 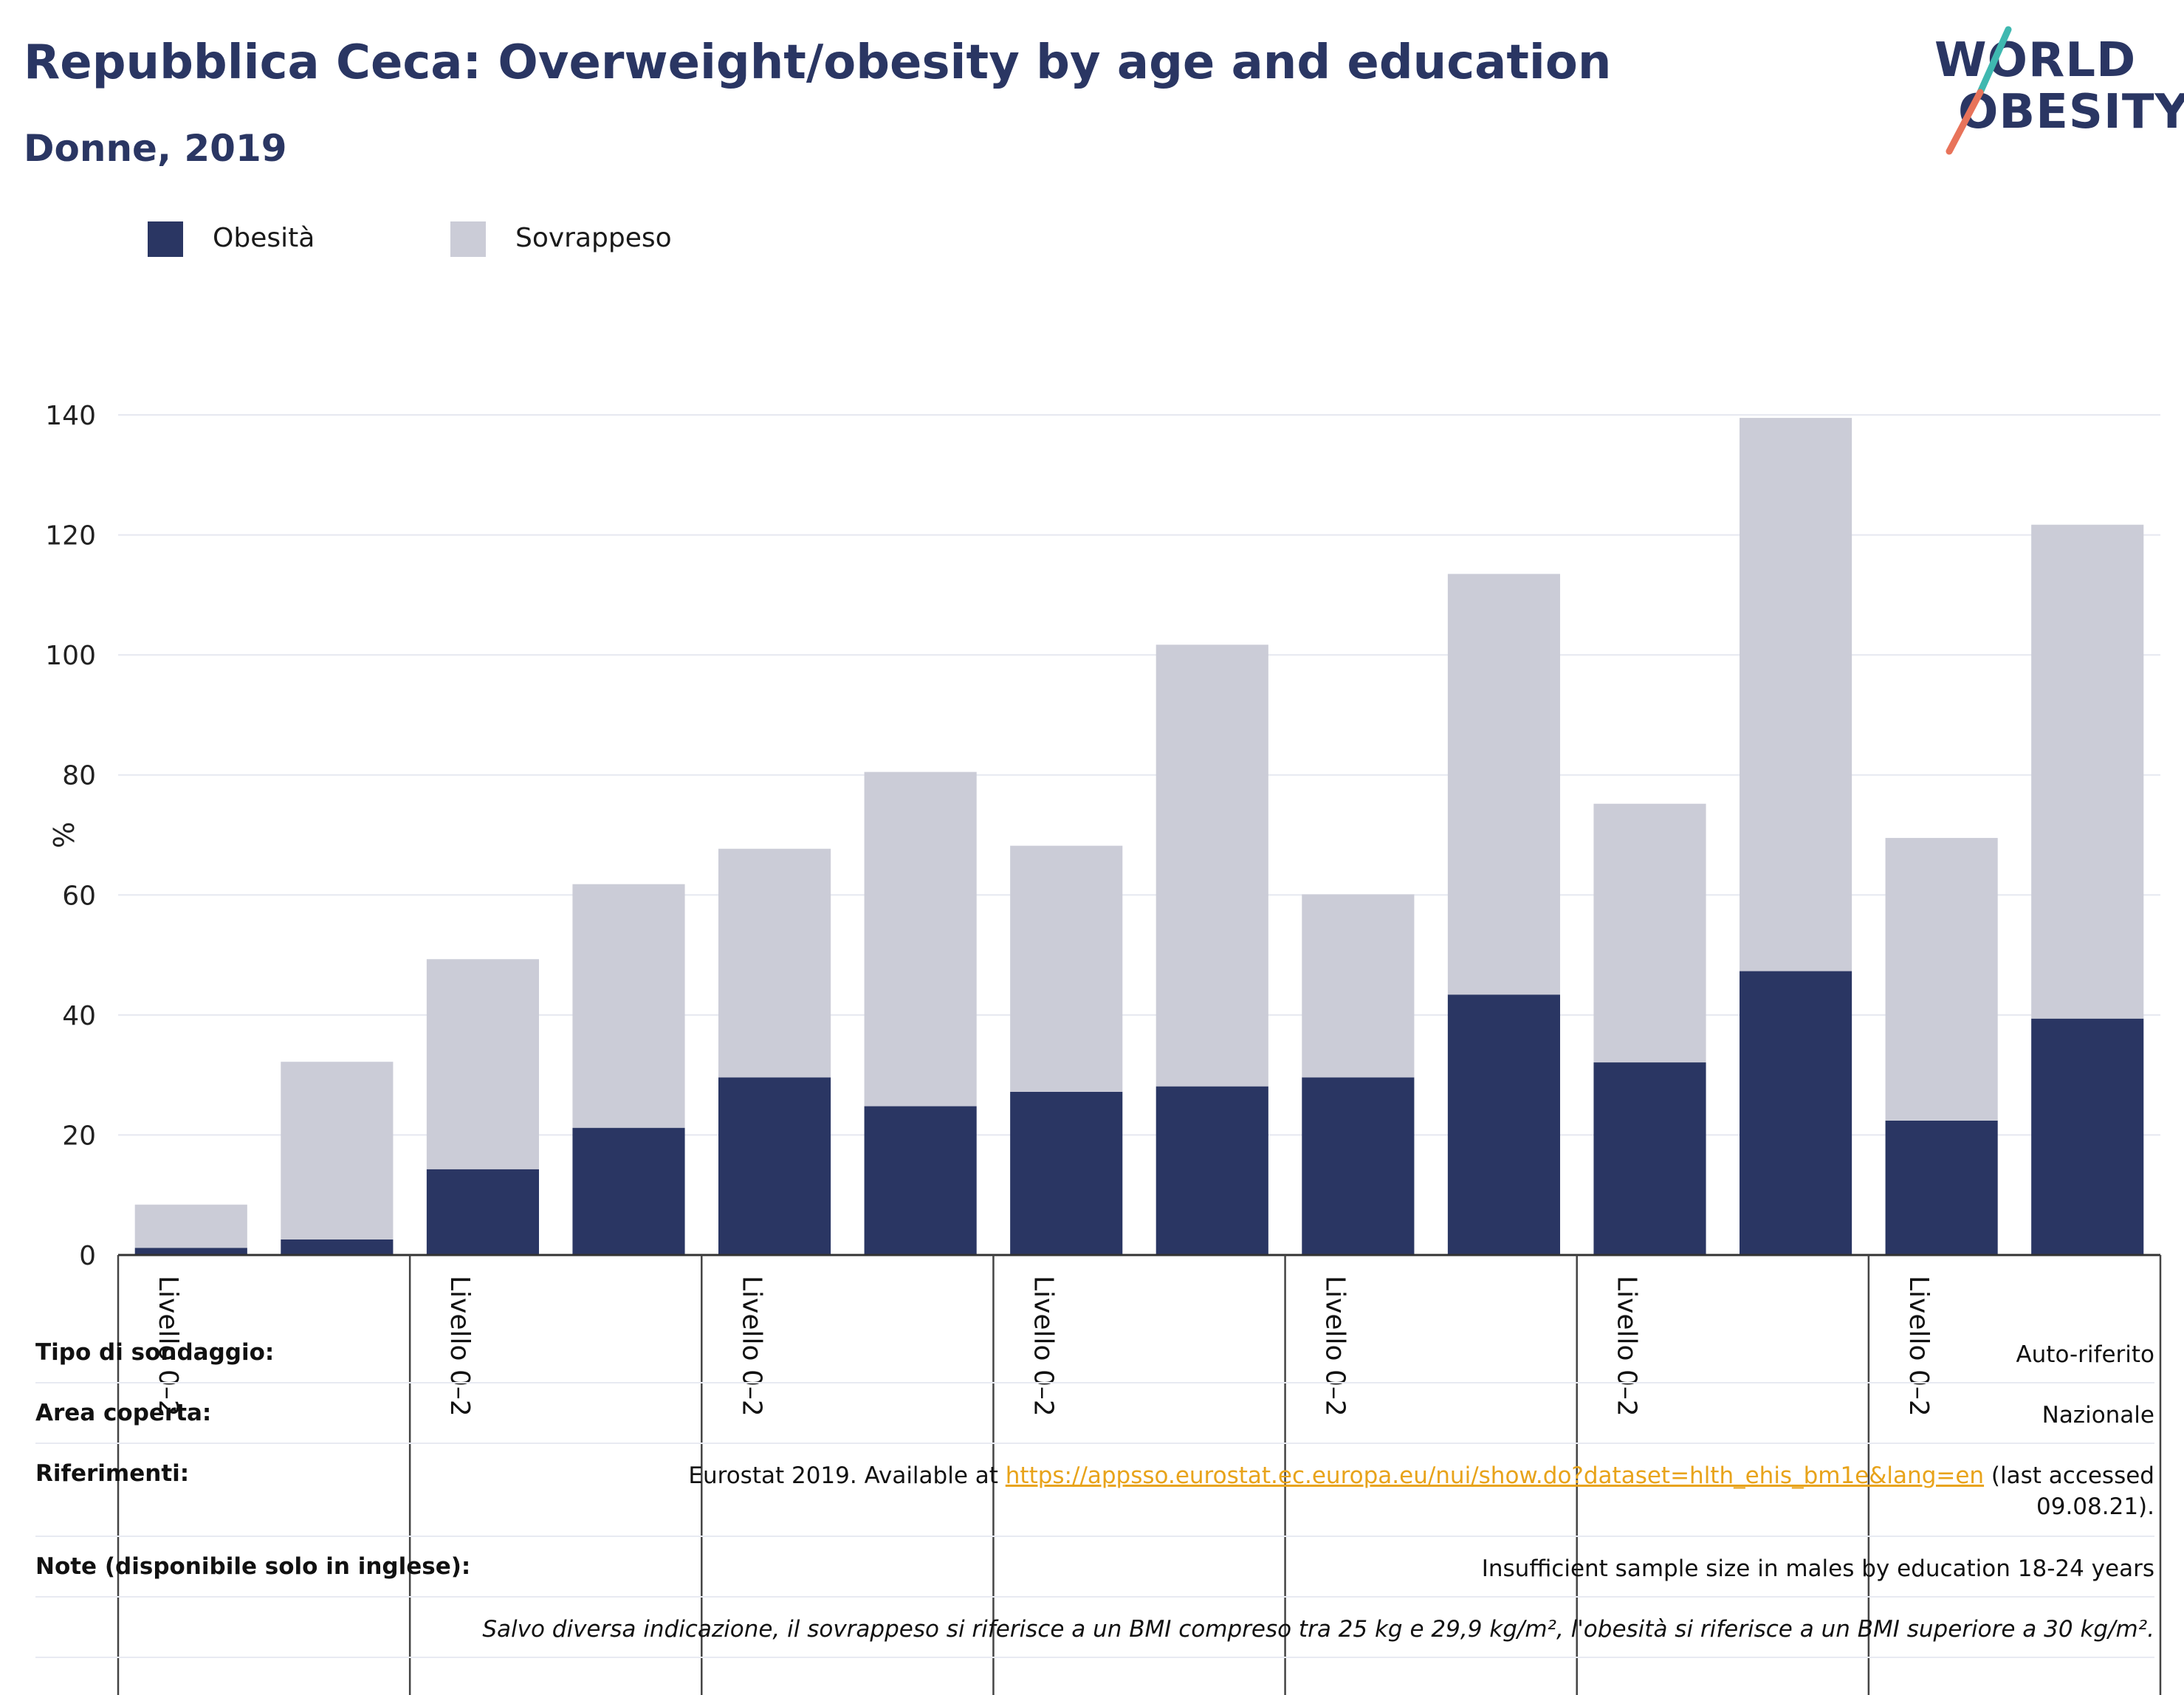 I want to click on y-tick-label: 140, so click(x=71, y=416).